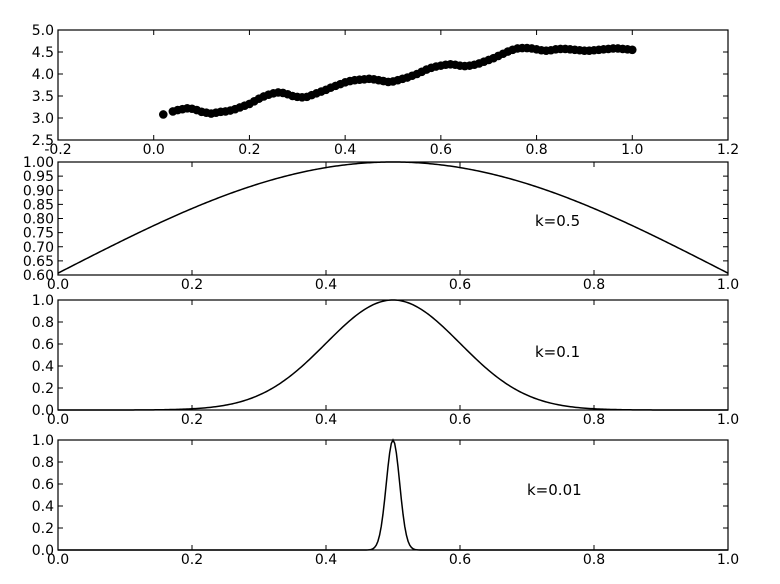 This screenshot has height=584, width=780. Describe the element at coordinates (43, 53) in the screenshot. I see `y-tick-label: 4.5` at that location.